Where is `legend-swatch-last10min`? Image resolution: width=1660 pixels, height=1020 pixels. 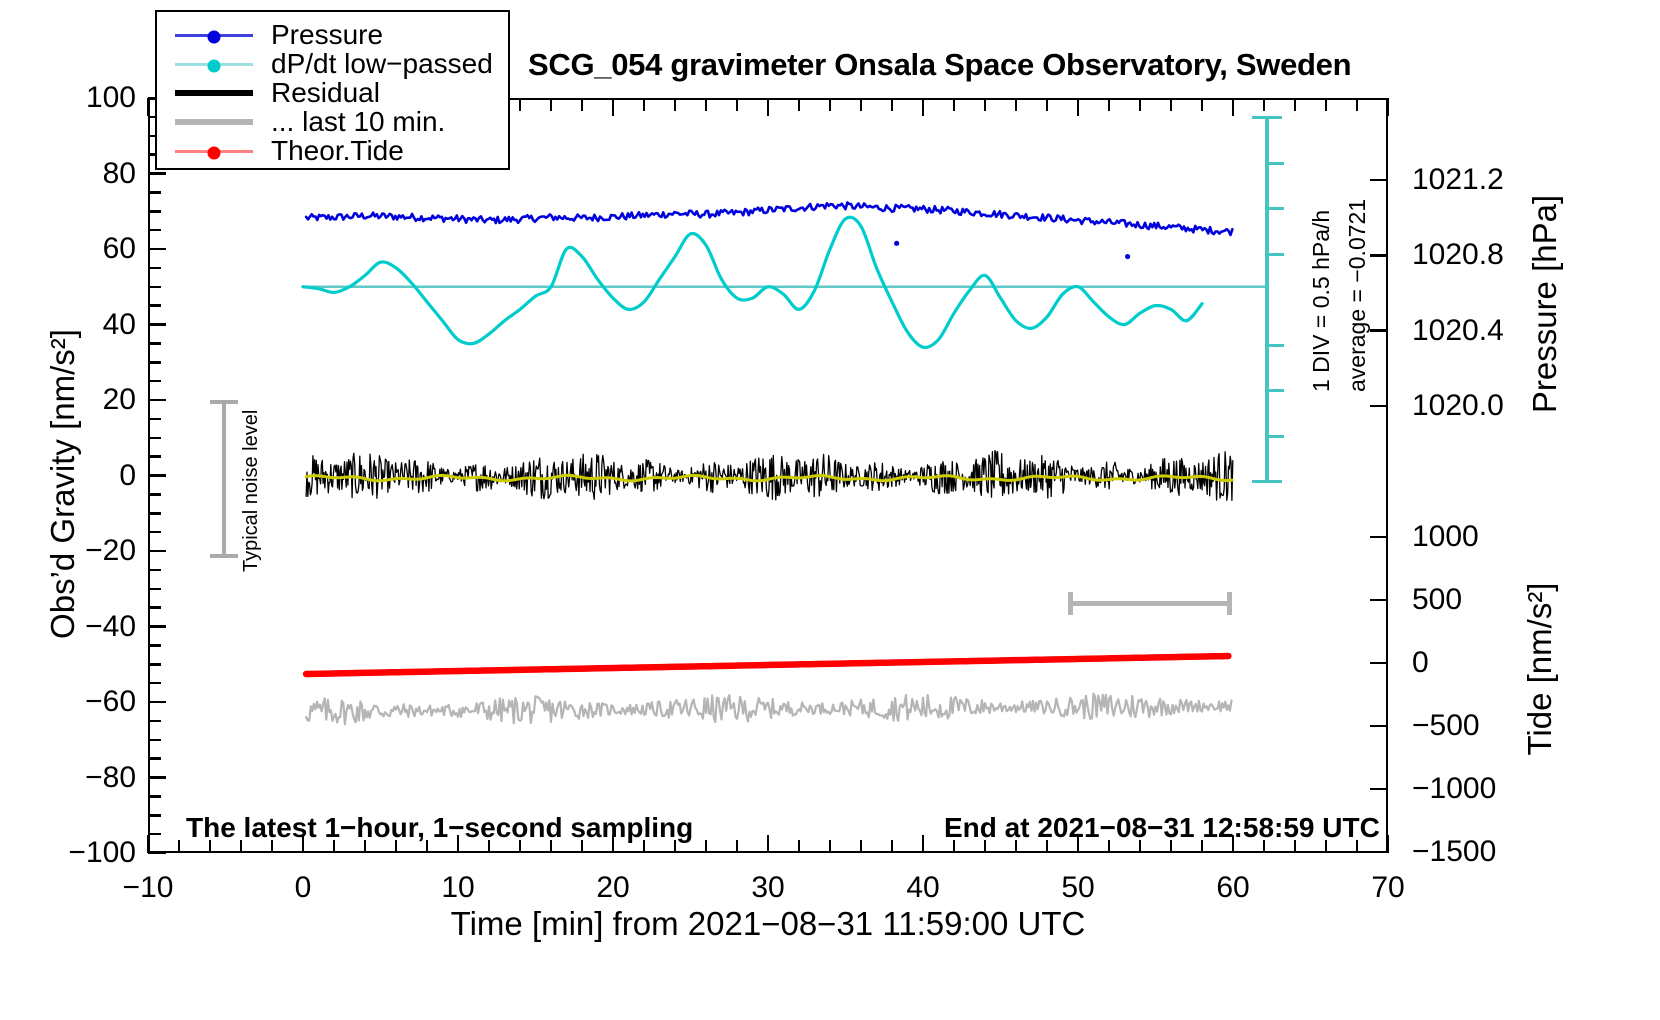 legend-swatch-last10min is located at coordinates (214, 122).